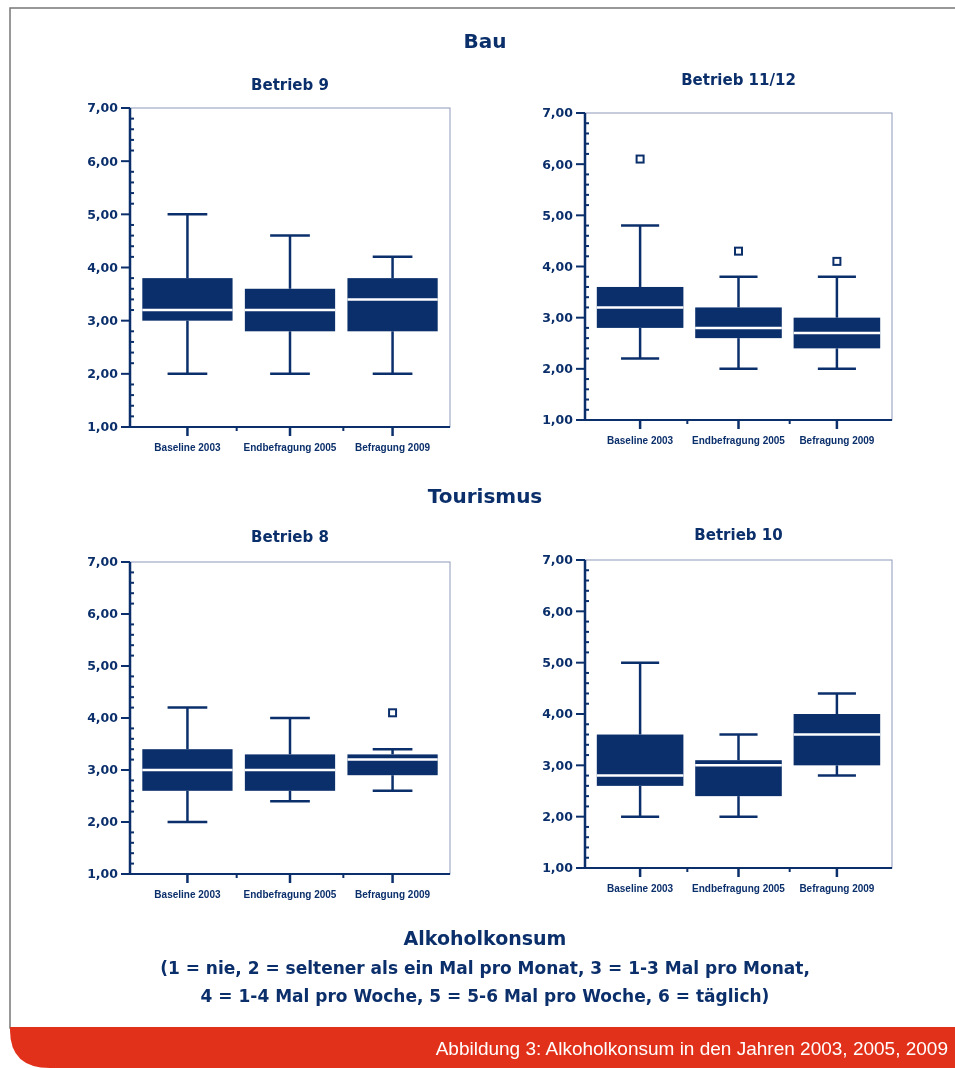  I want to click on chart-title: Betrieb 10, so click(738, 535).